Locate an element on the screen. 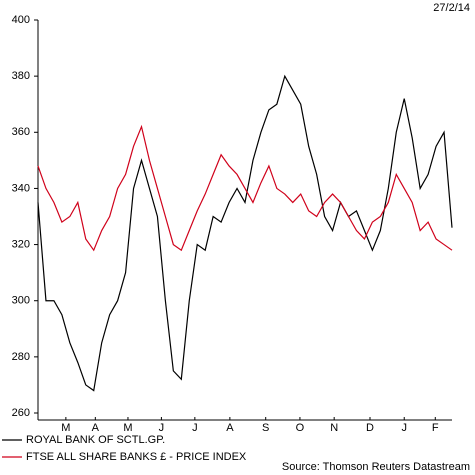  y-tick-label: 260 is located at coordinates (21, 413).